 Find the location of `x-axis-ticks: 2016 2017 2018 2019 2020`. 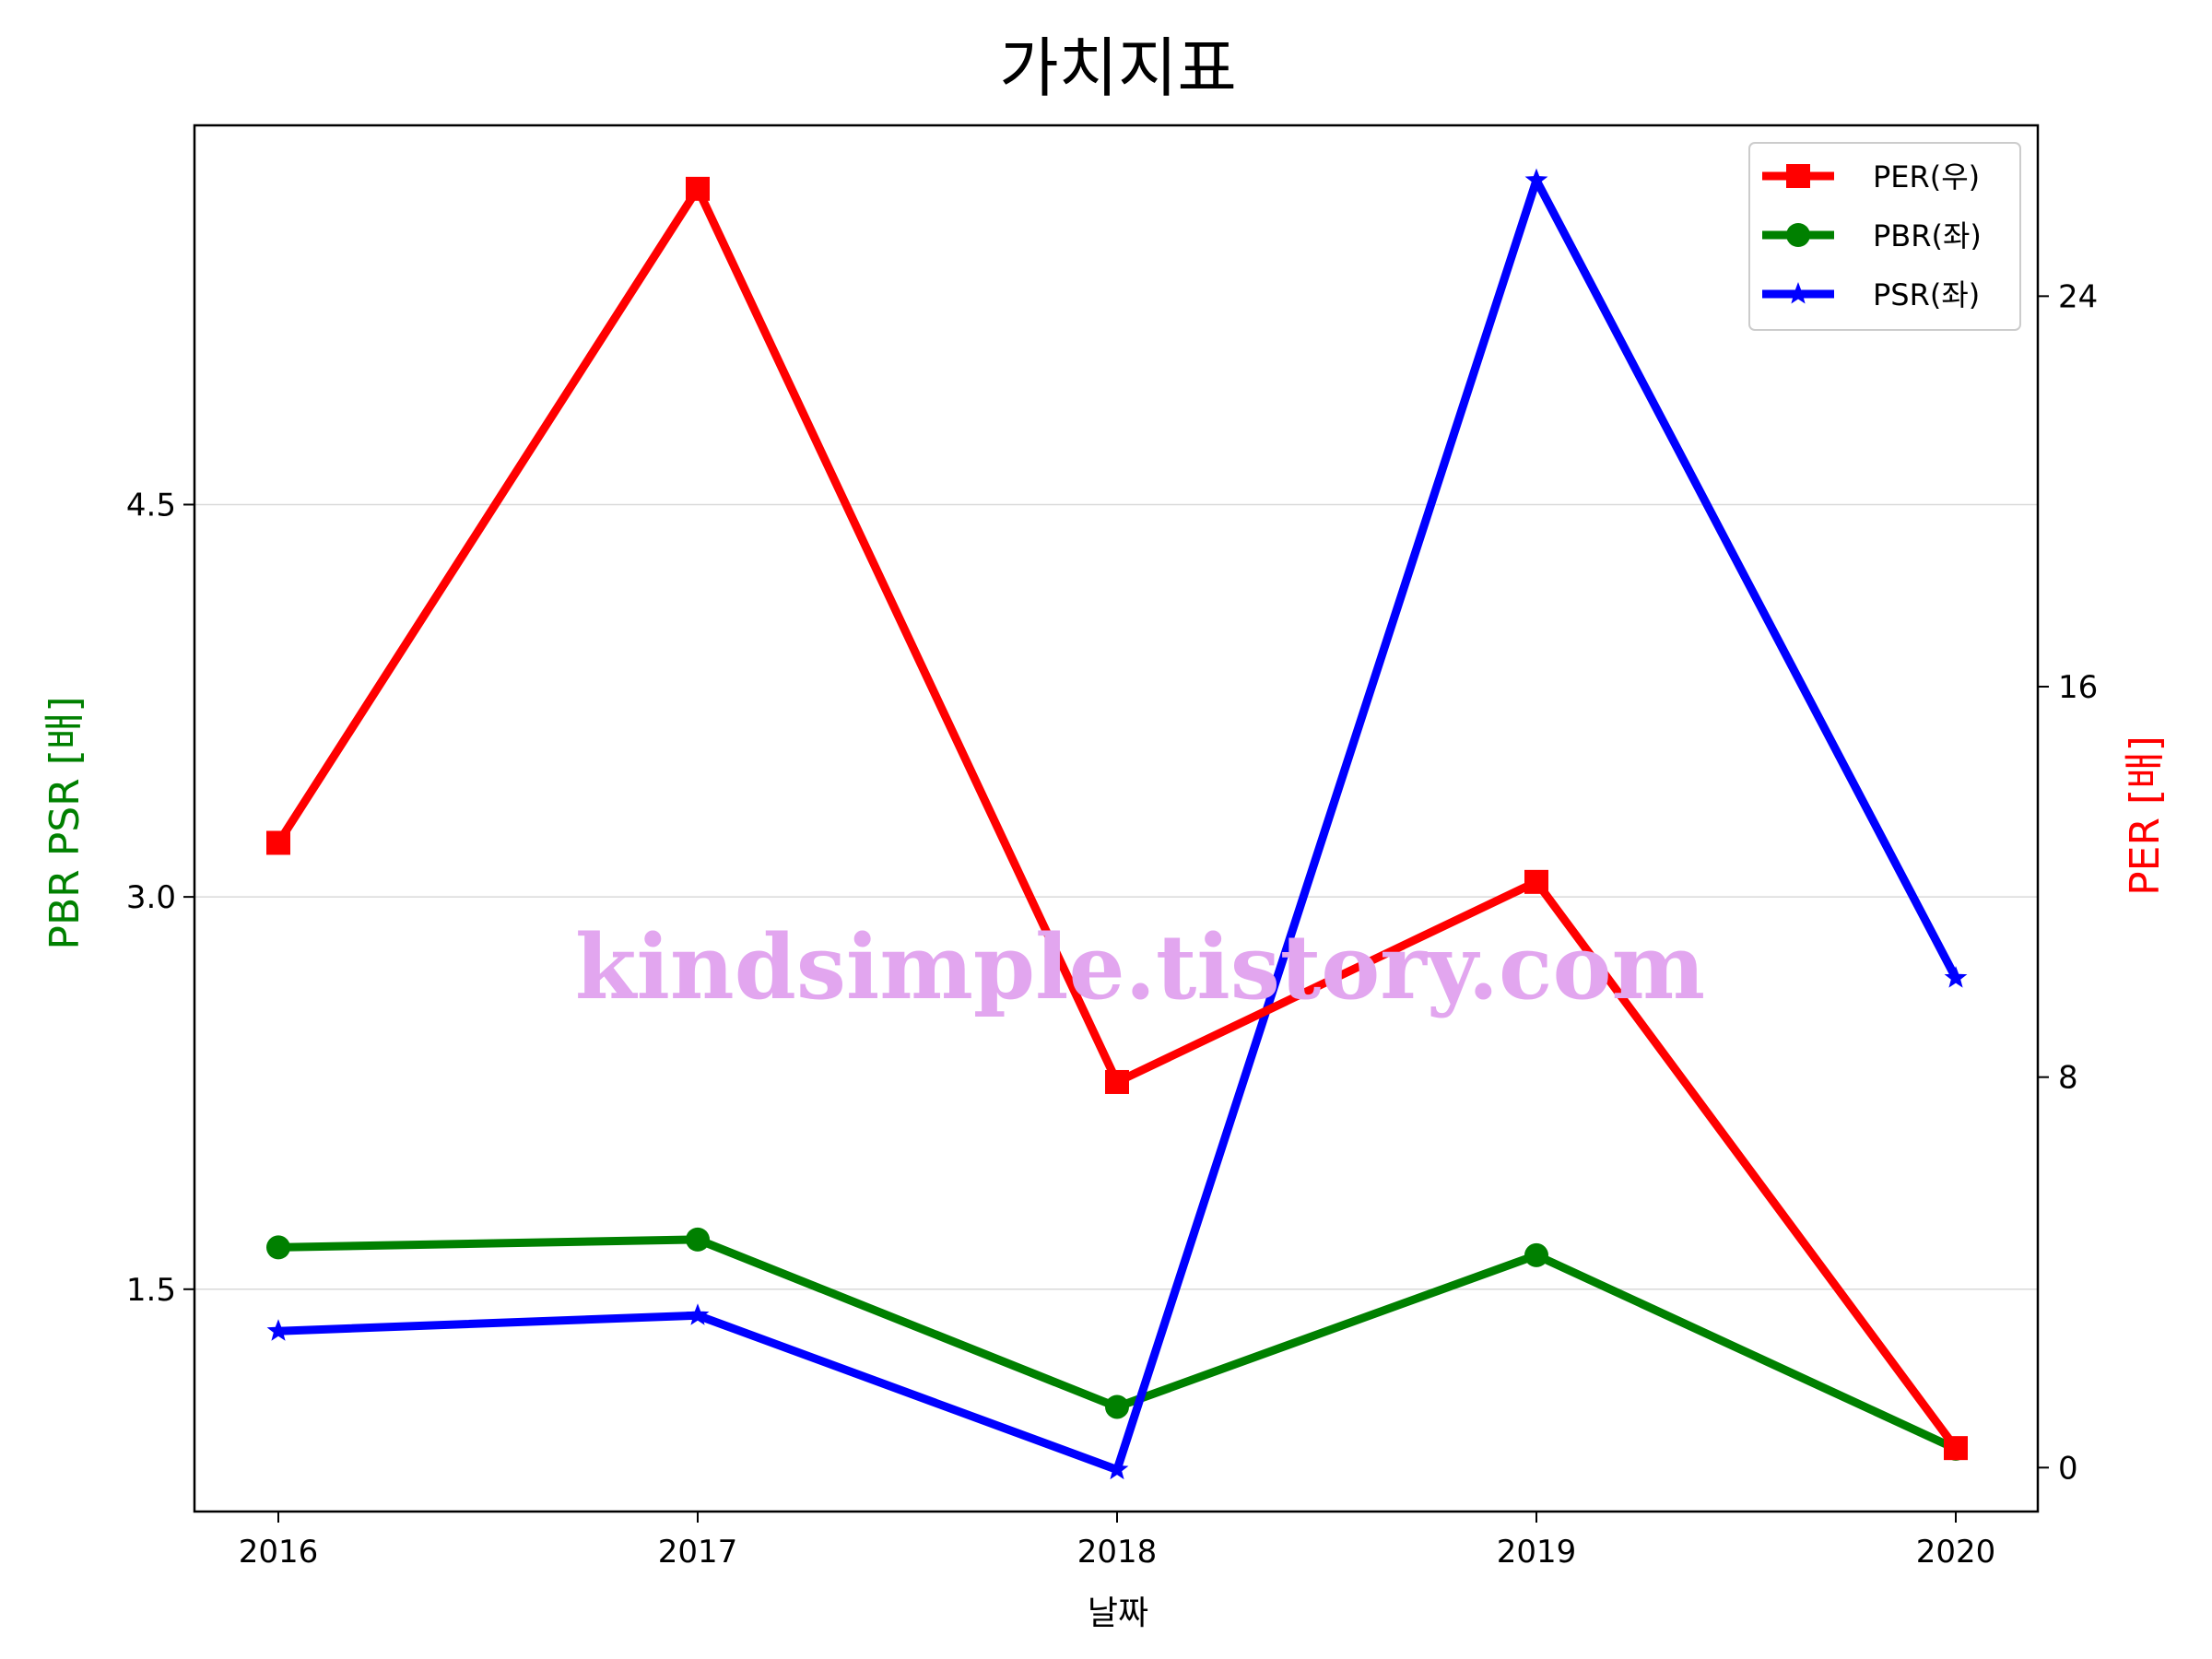

x-axis-ticks: 2016 2017 2018 2019 2020 is located at coordinates (1117, 1541).